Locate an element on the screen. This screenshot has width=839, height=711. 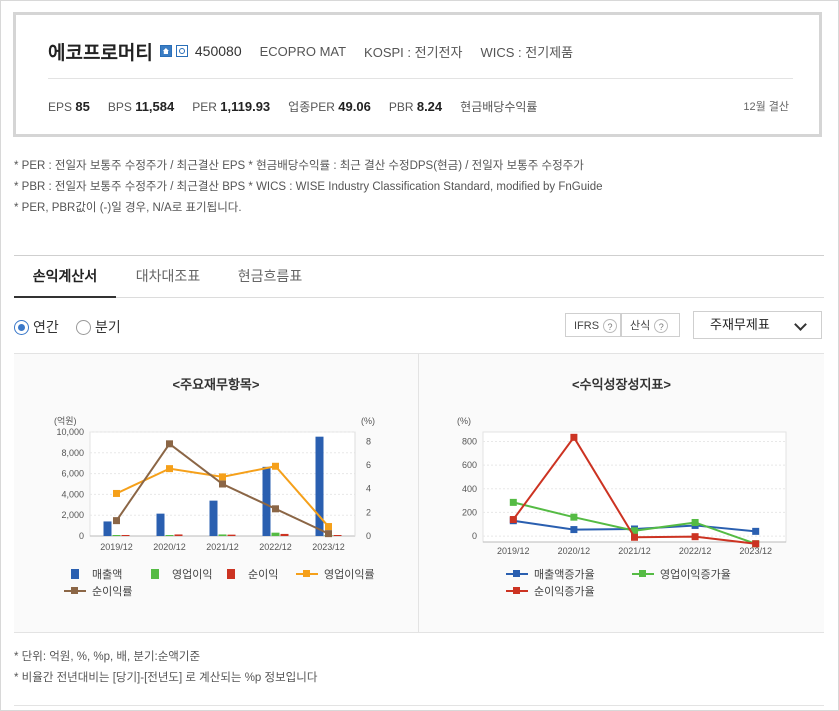
y-axis-unit: (%) is located at coordinates (464, 421).